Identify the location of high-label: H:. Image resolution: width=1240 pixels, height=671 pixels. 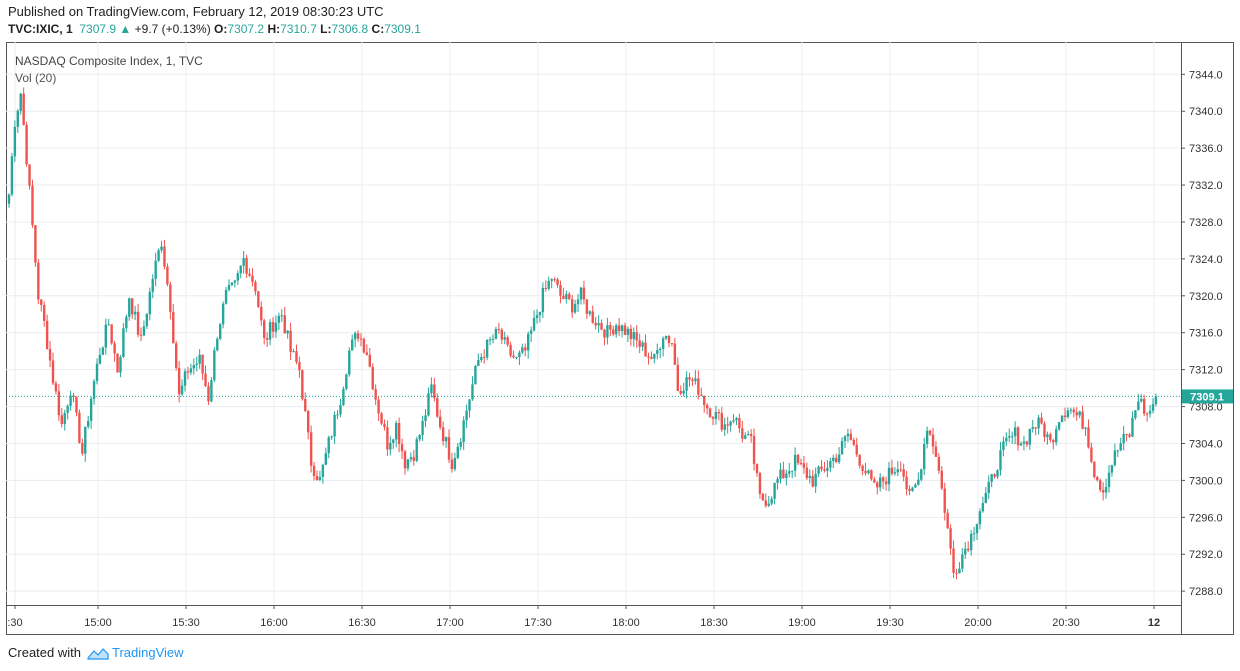
(274, 29).